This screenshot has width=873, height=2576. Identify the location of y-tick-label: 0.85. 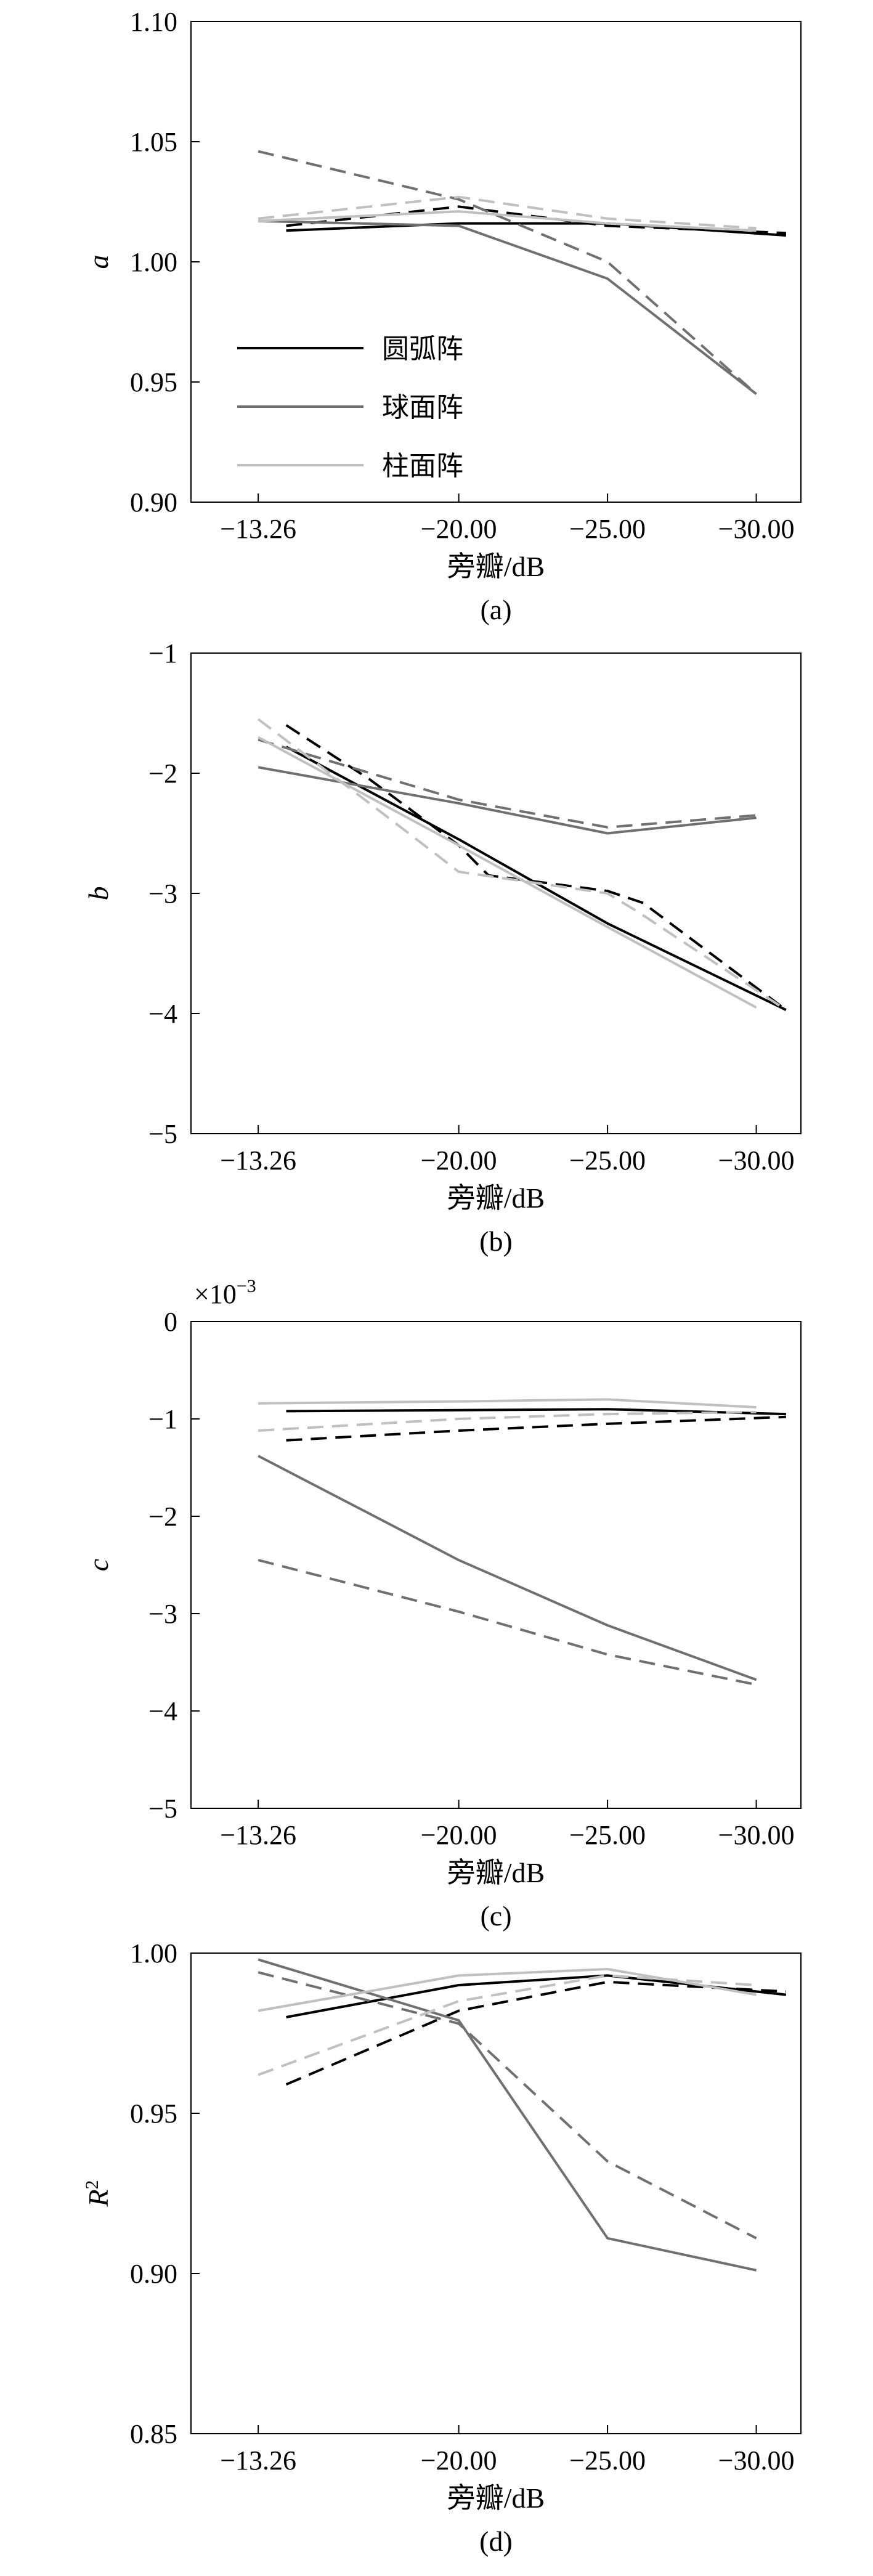
(153, 2434).